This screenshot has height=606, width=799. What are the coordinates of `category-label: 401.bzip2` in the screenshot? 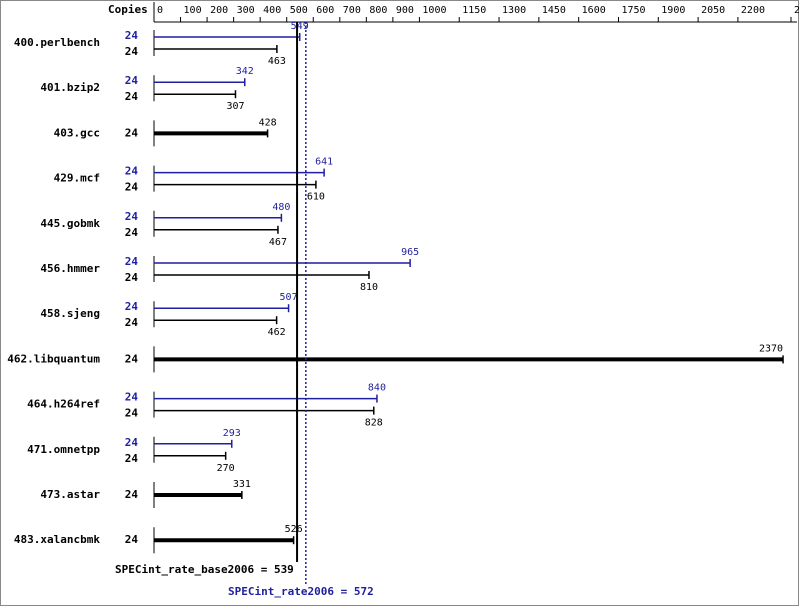 It's located at (70, 87).